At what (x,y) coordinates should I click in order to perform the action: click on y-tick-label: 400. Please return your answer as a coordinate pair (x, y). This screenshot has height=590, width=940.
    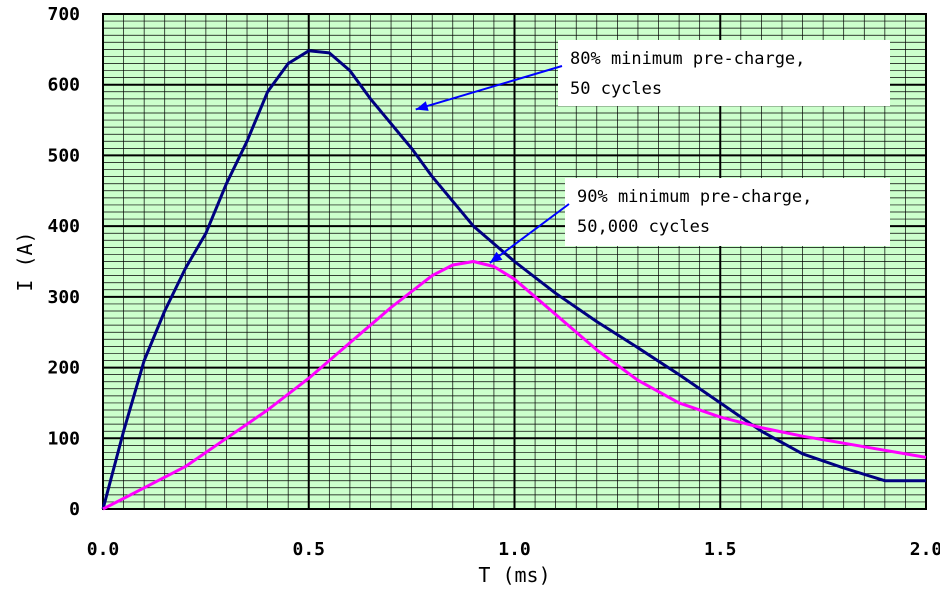
    Looking at the image, I should click on (63, 226).